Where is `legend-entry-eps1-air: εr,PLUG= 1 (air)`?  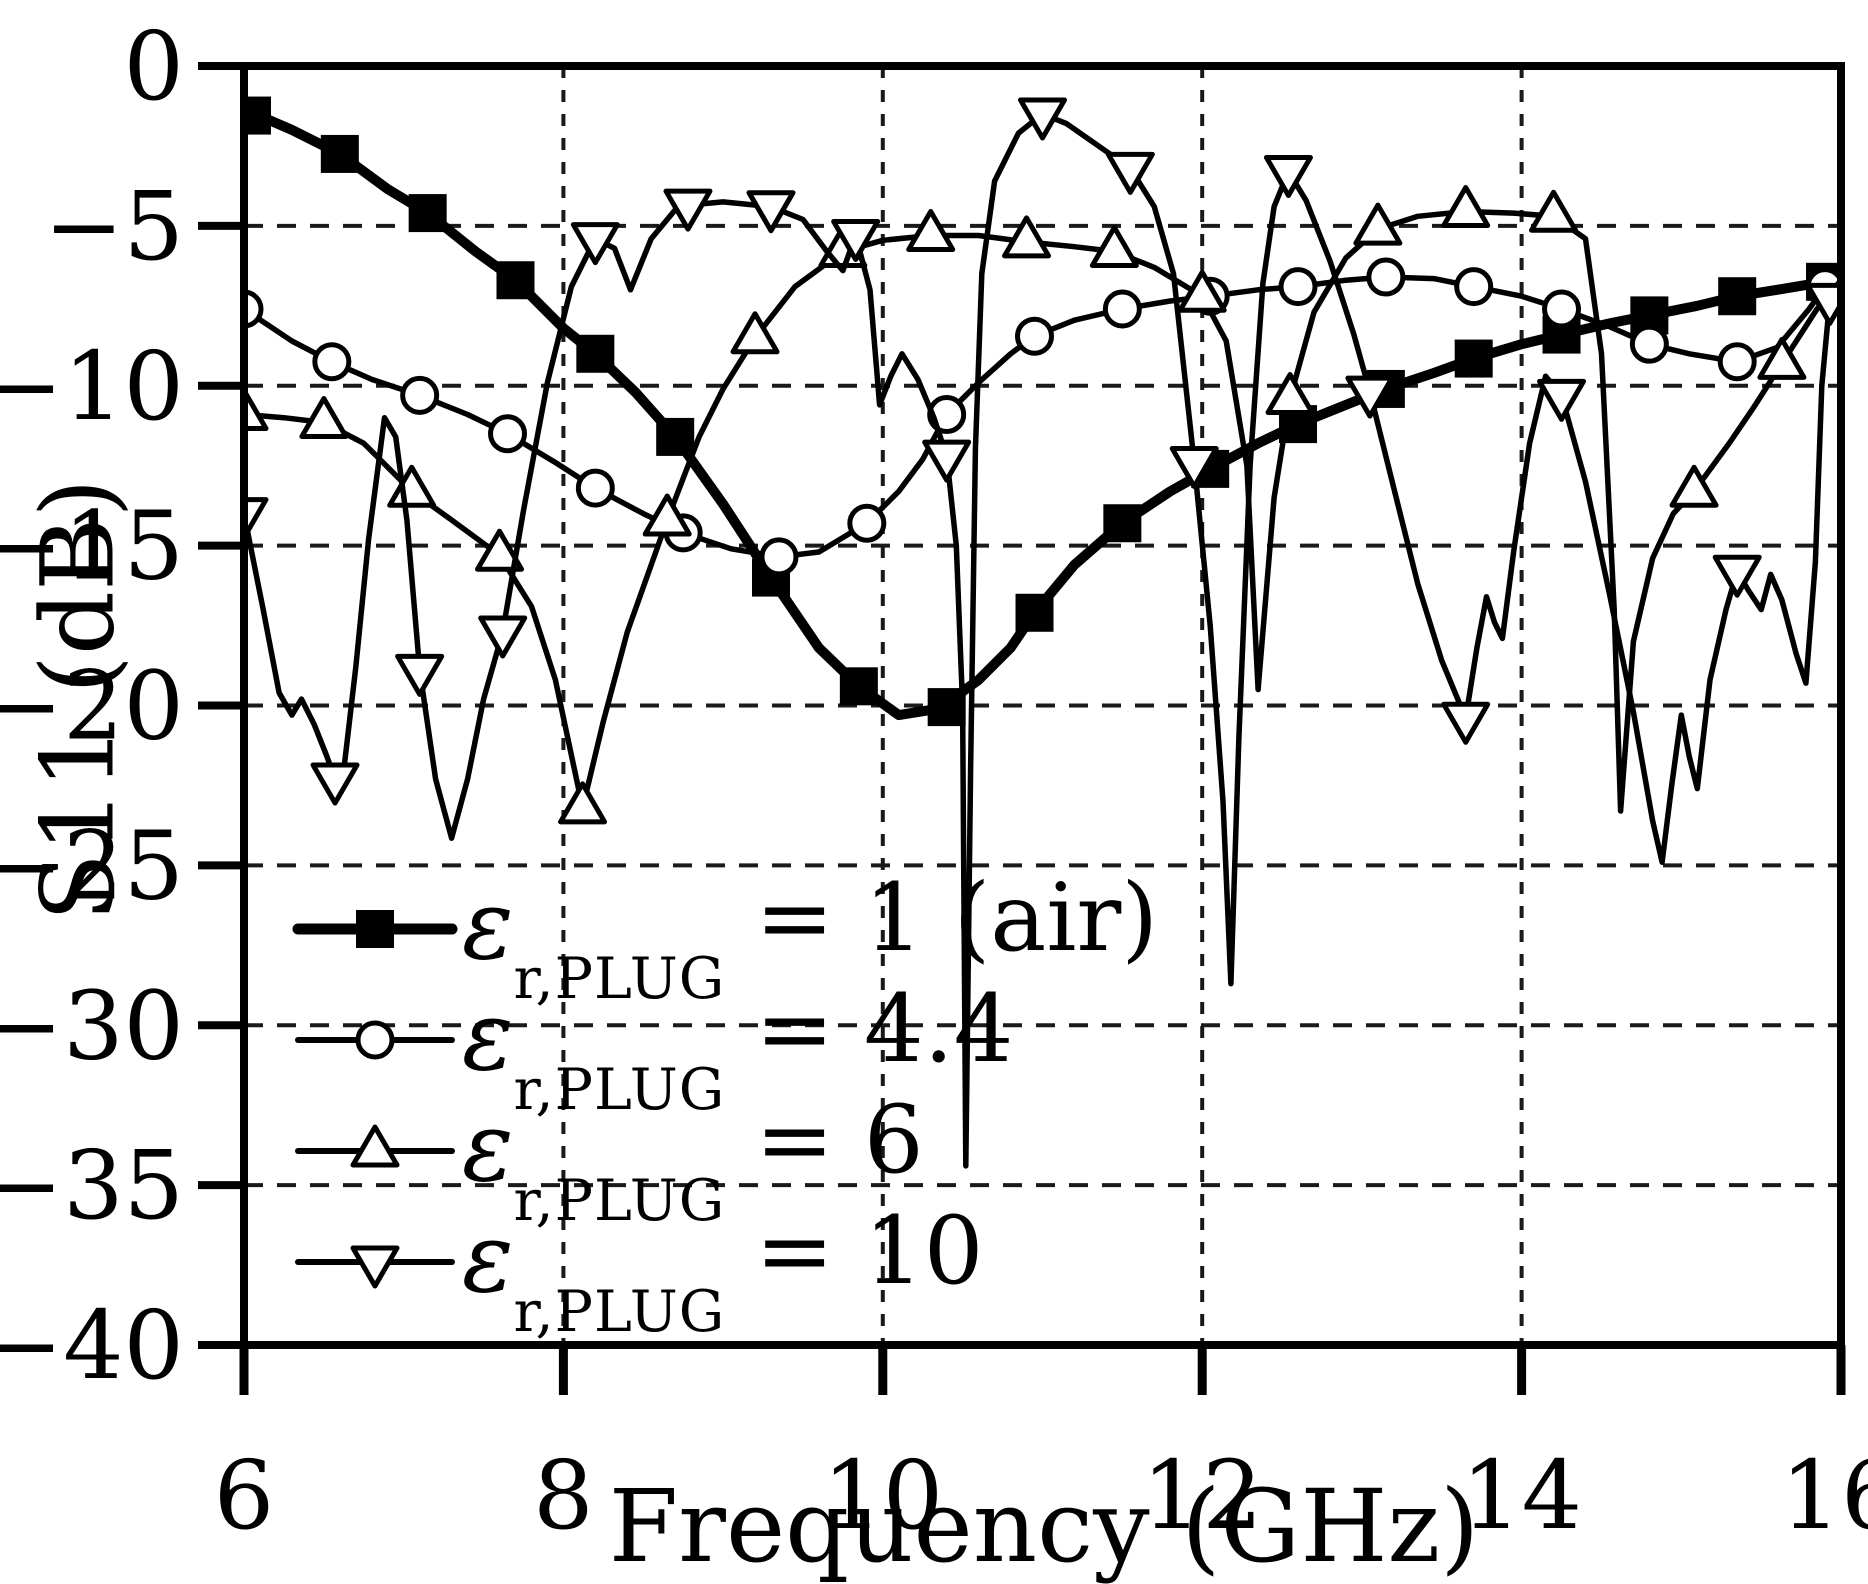
legend-entry-eps1-air: εr,PLUG= 1 (air) is located at coordinates (810, 940).